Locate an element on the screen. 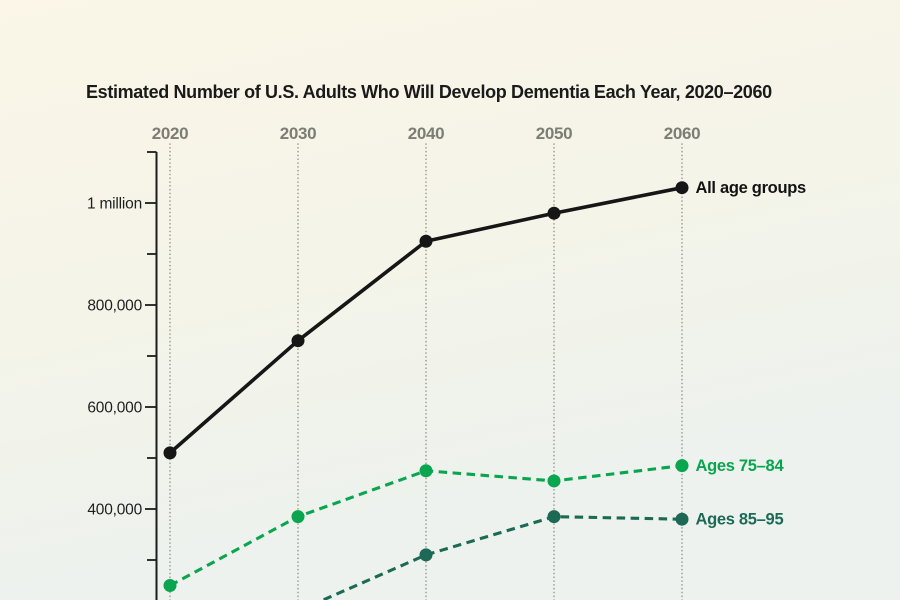  y-axis-label-800000: 800,000 is located at coordinates (114, 306).